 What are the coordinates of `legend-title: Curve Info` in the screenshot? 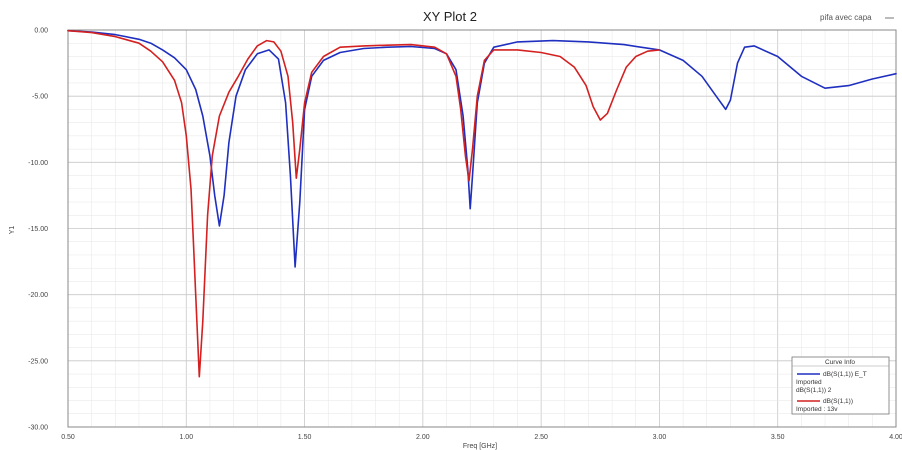 It's located at (840, 362).